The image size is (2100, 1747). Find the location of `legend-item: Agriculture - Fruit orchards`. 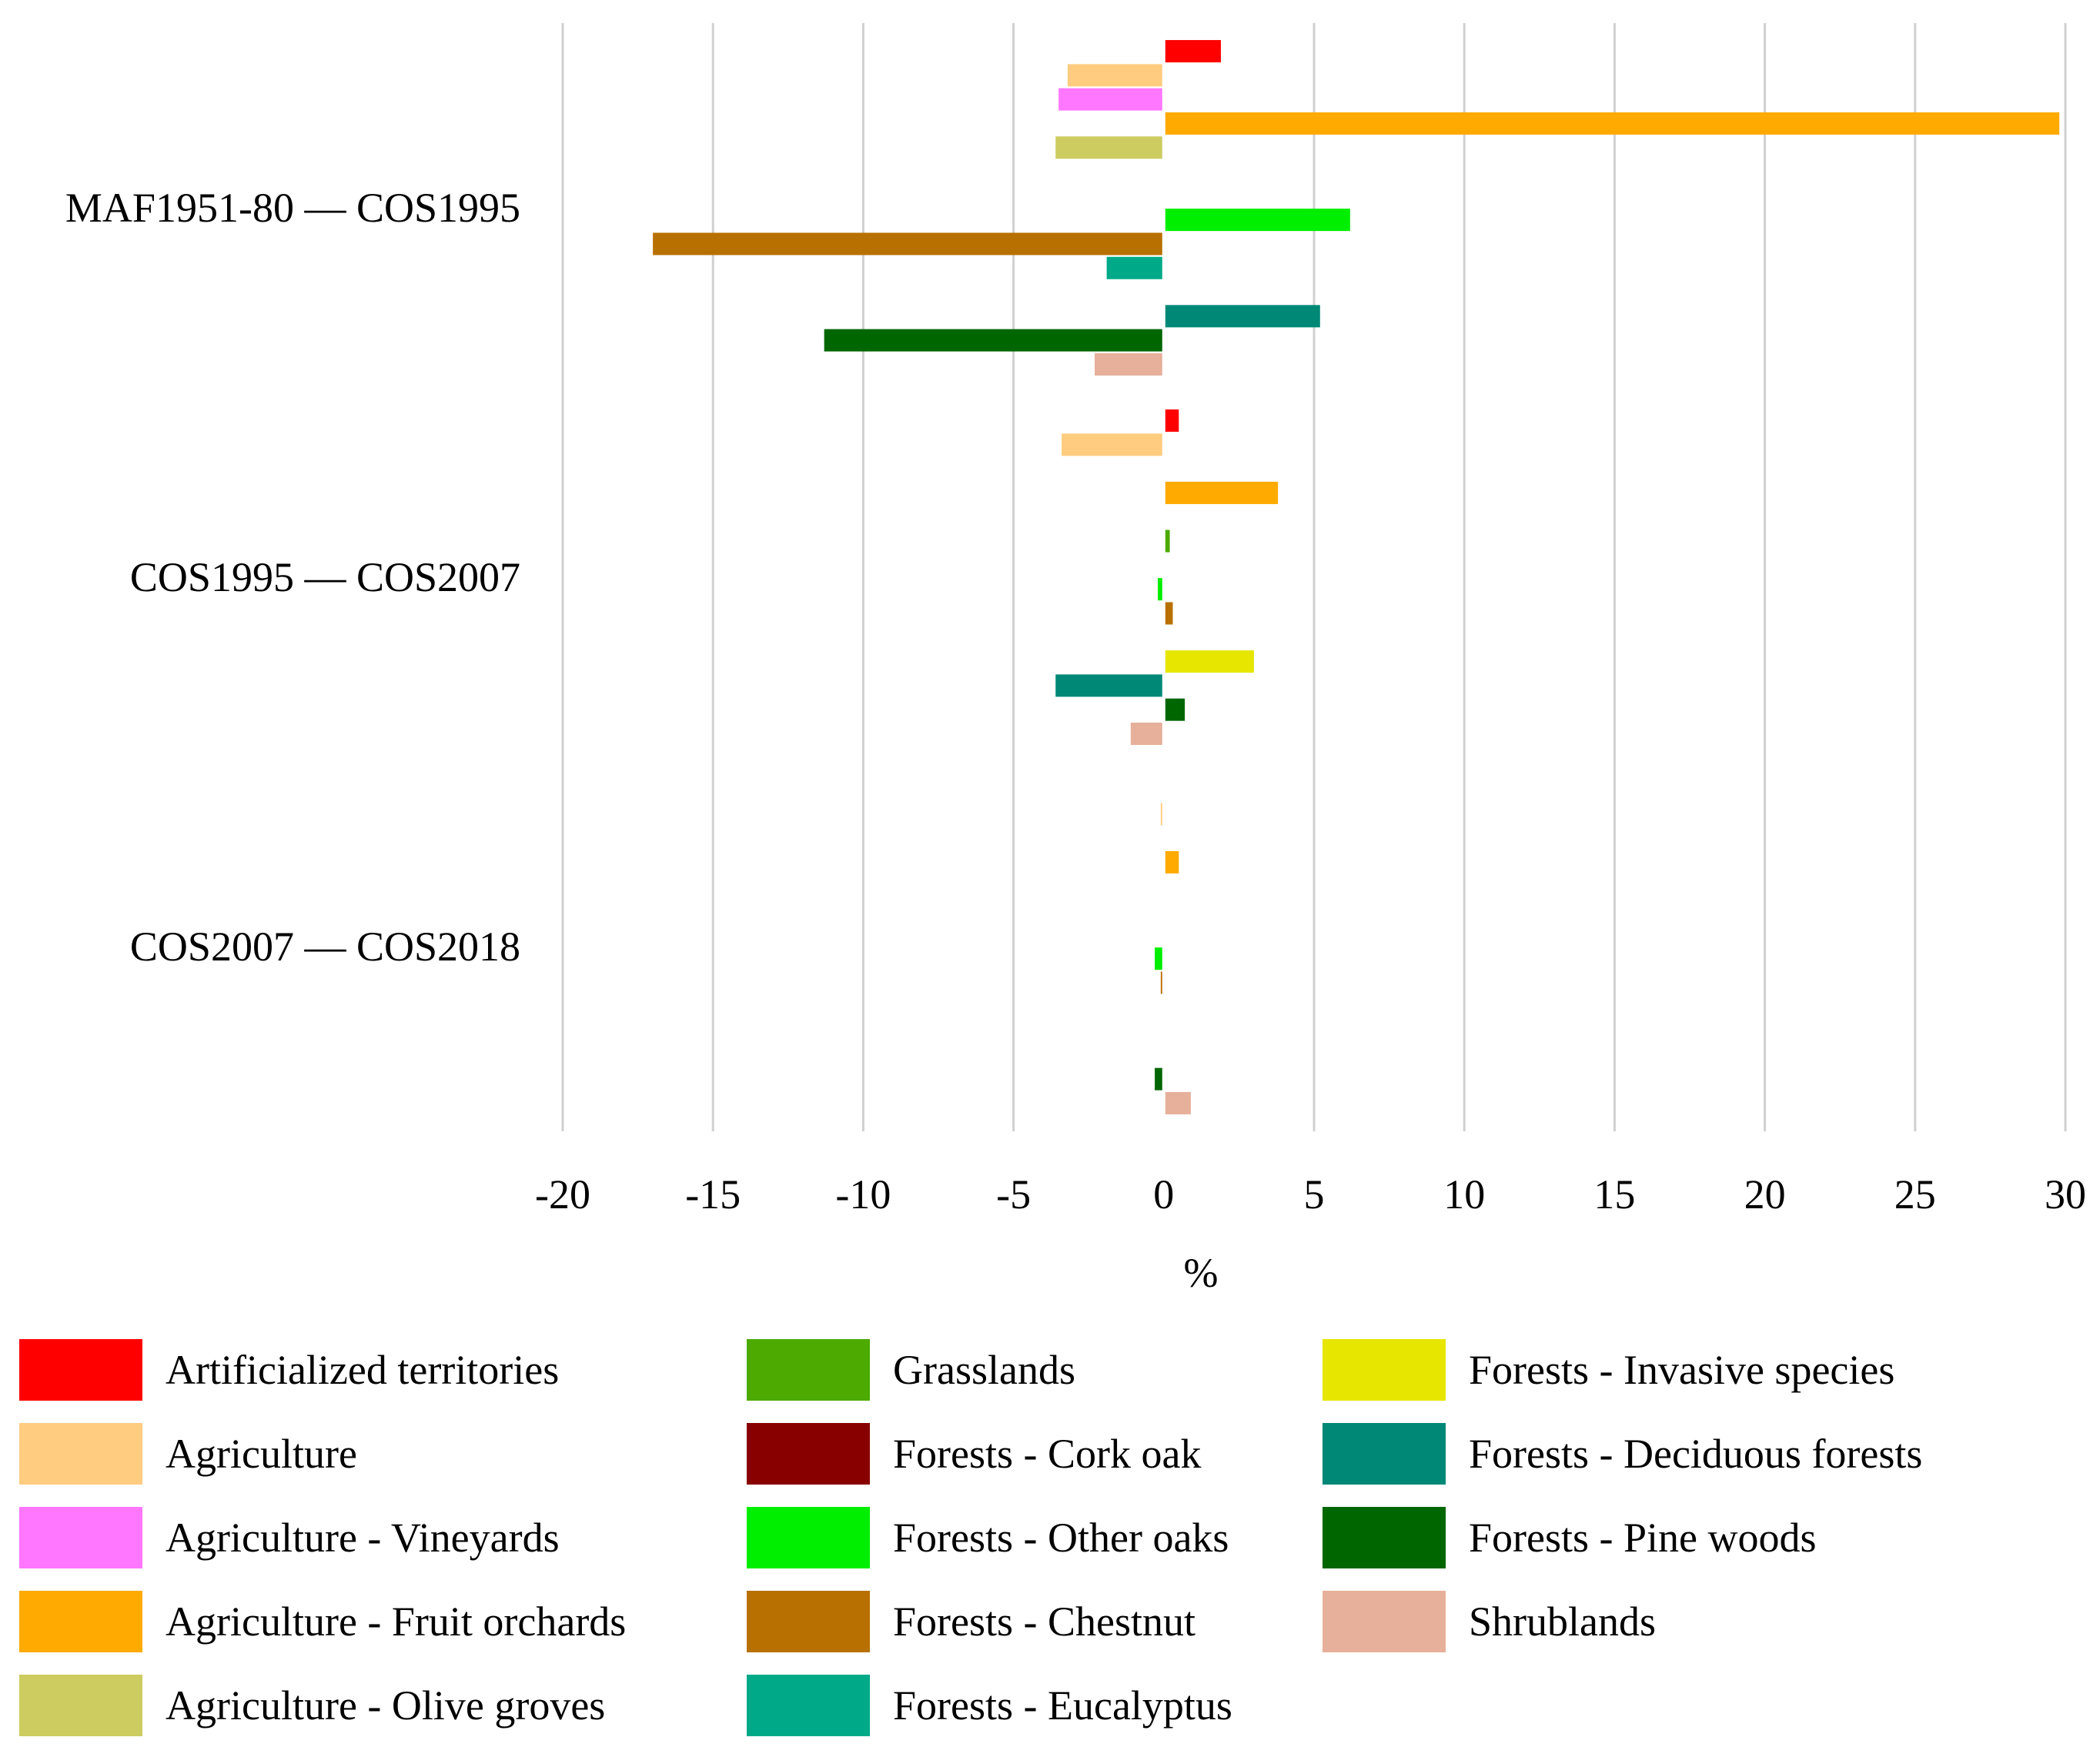

legend-item: Agriculture - Fruit orchards is located at coordinates (322, 1621).